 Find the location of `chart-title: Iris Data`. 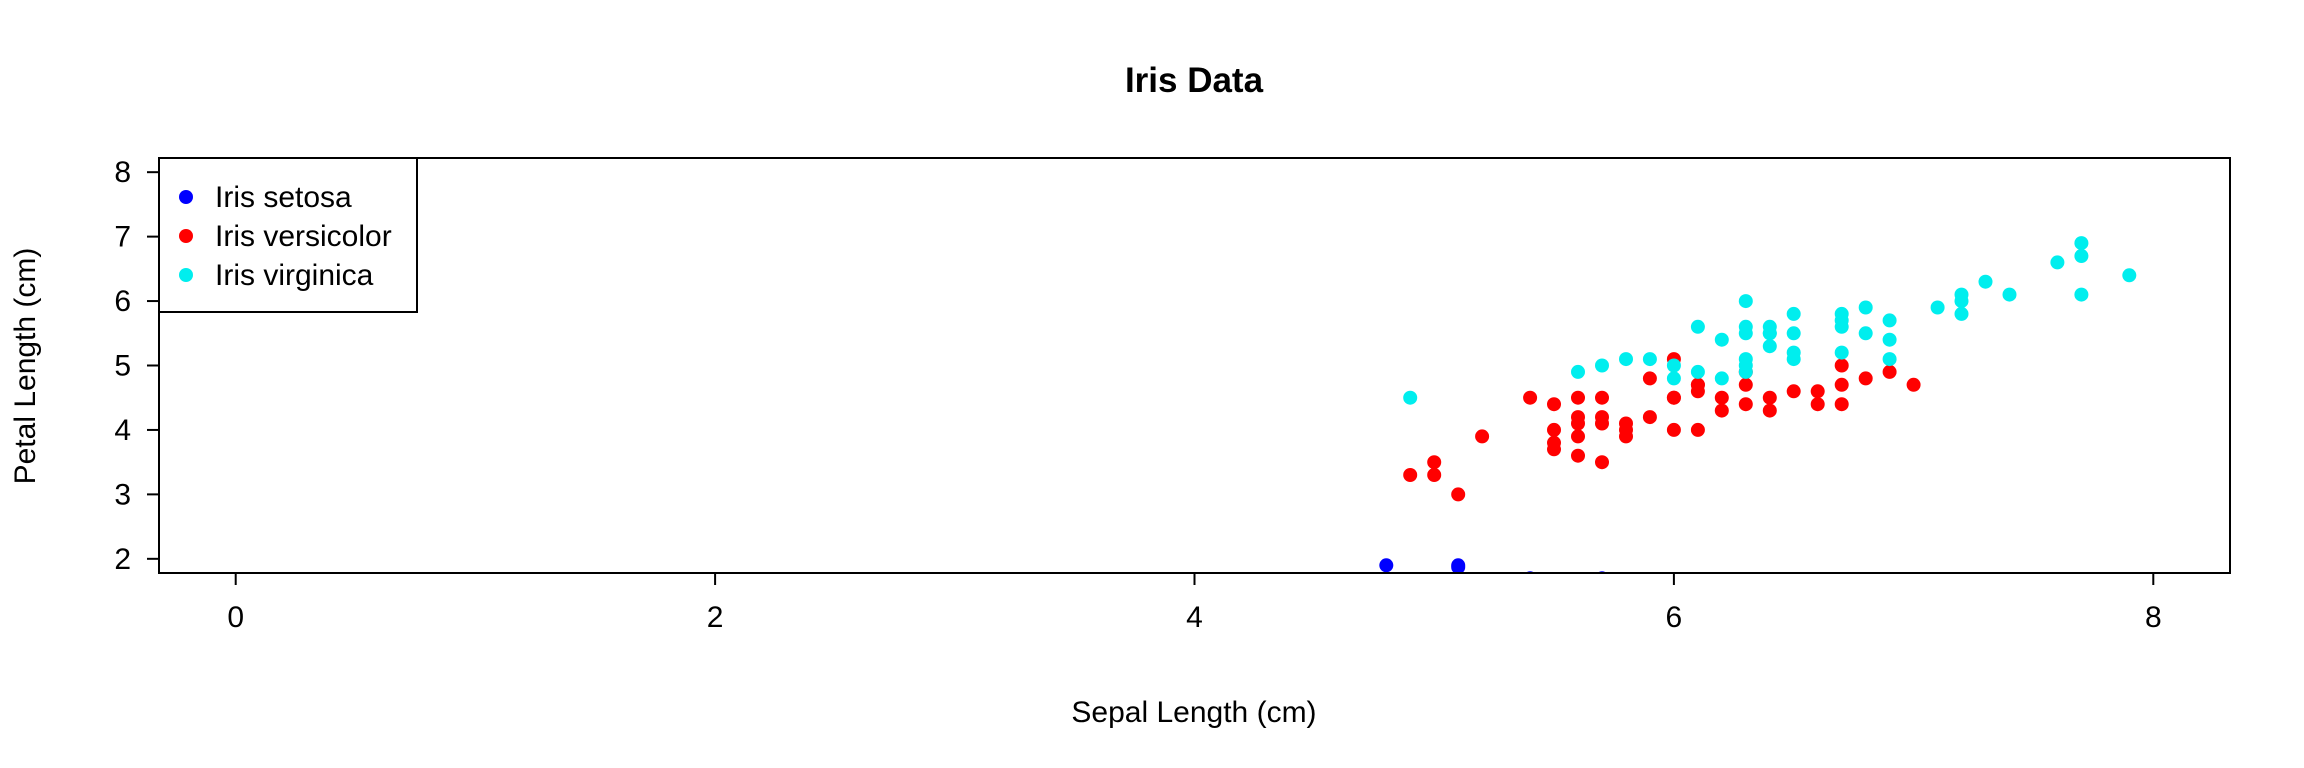

chart-title: Iris Data is located at coordinates (1194, 80).